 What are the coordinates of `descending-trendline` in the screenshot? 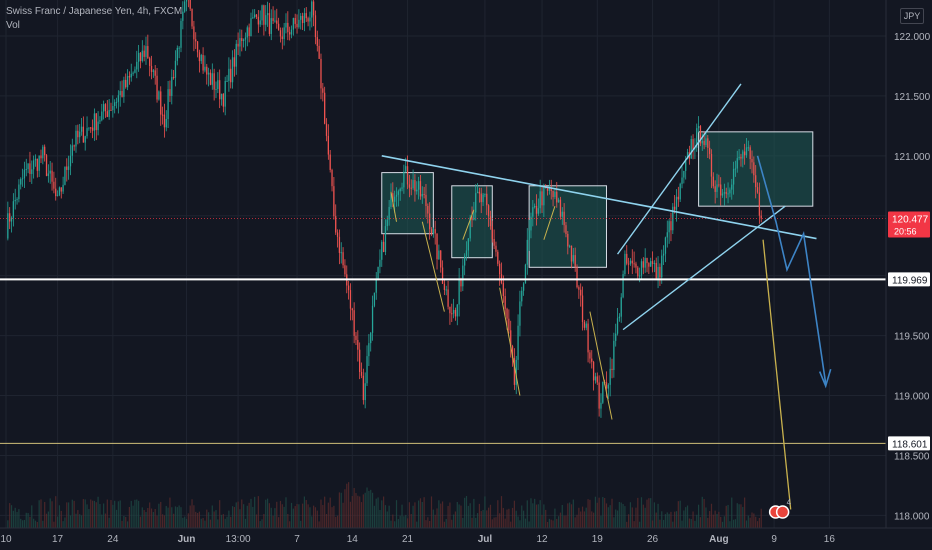 It's located at (599, 197).